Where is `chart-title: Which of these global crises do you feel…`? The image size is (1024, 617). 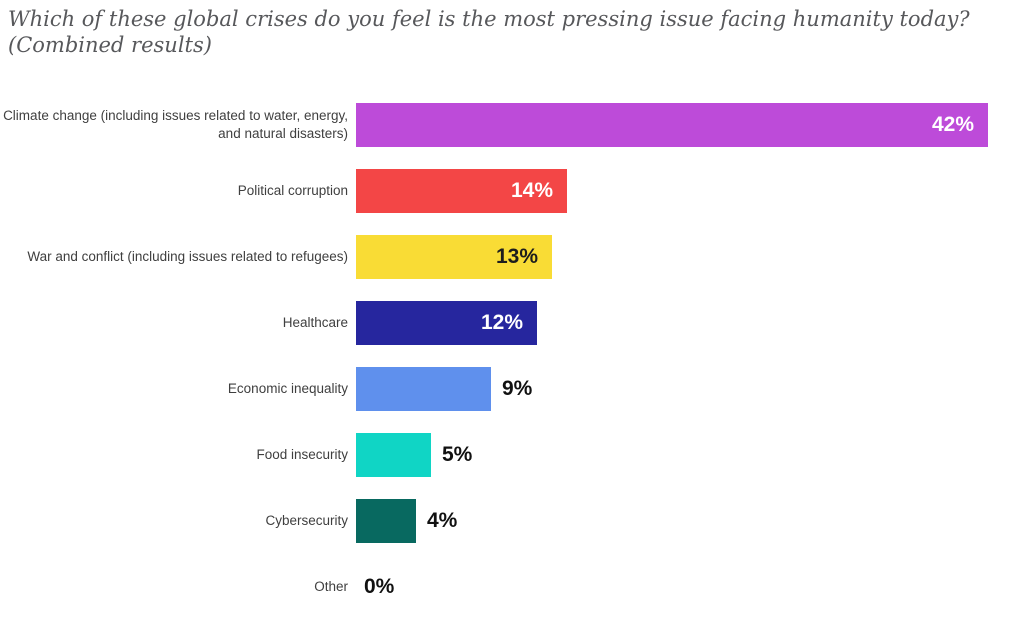
chart-title: Which of these global crises do you feel… is located at coordinates (489, 32).